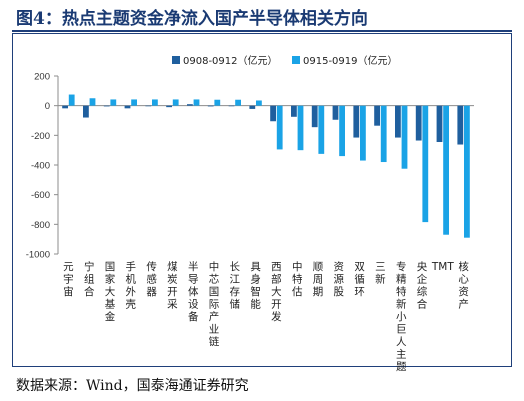  What do you see at coordinates (193, 291) in the screenshot?
I see `x-tick-label: 半导体设备` at bounding box center [193, 291].